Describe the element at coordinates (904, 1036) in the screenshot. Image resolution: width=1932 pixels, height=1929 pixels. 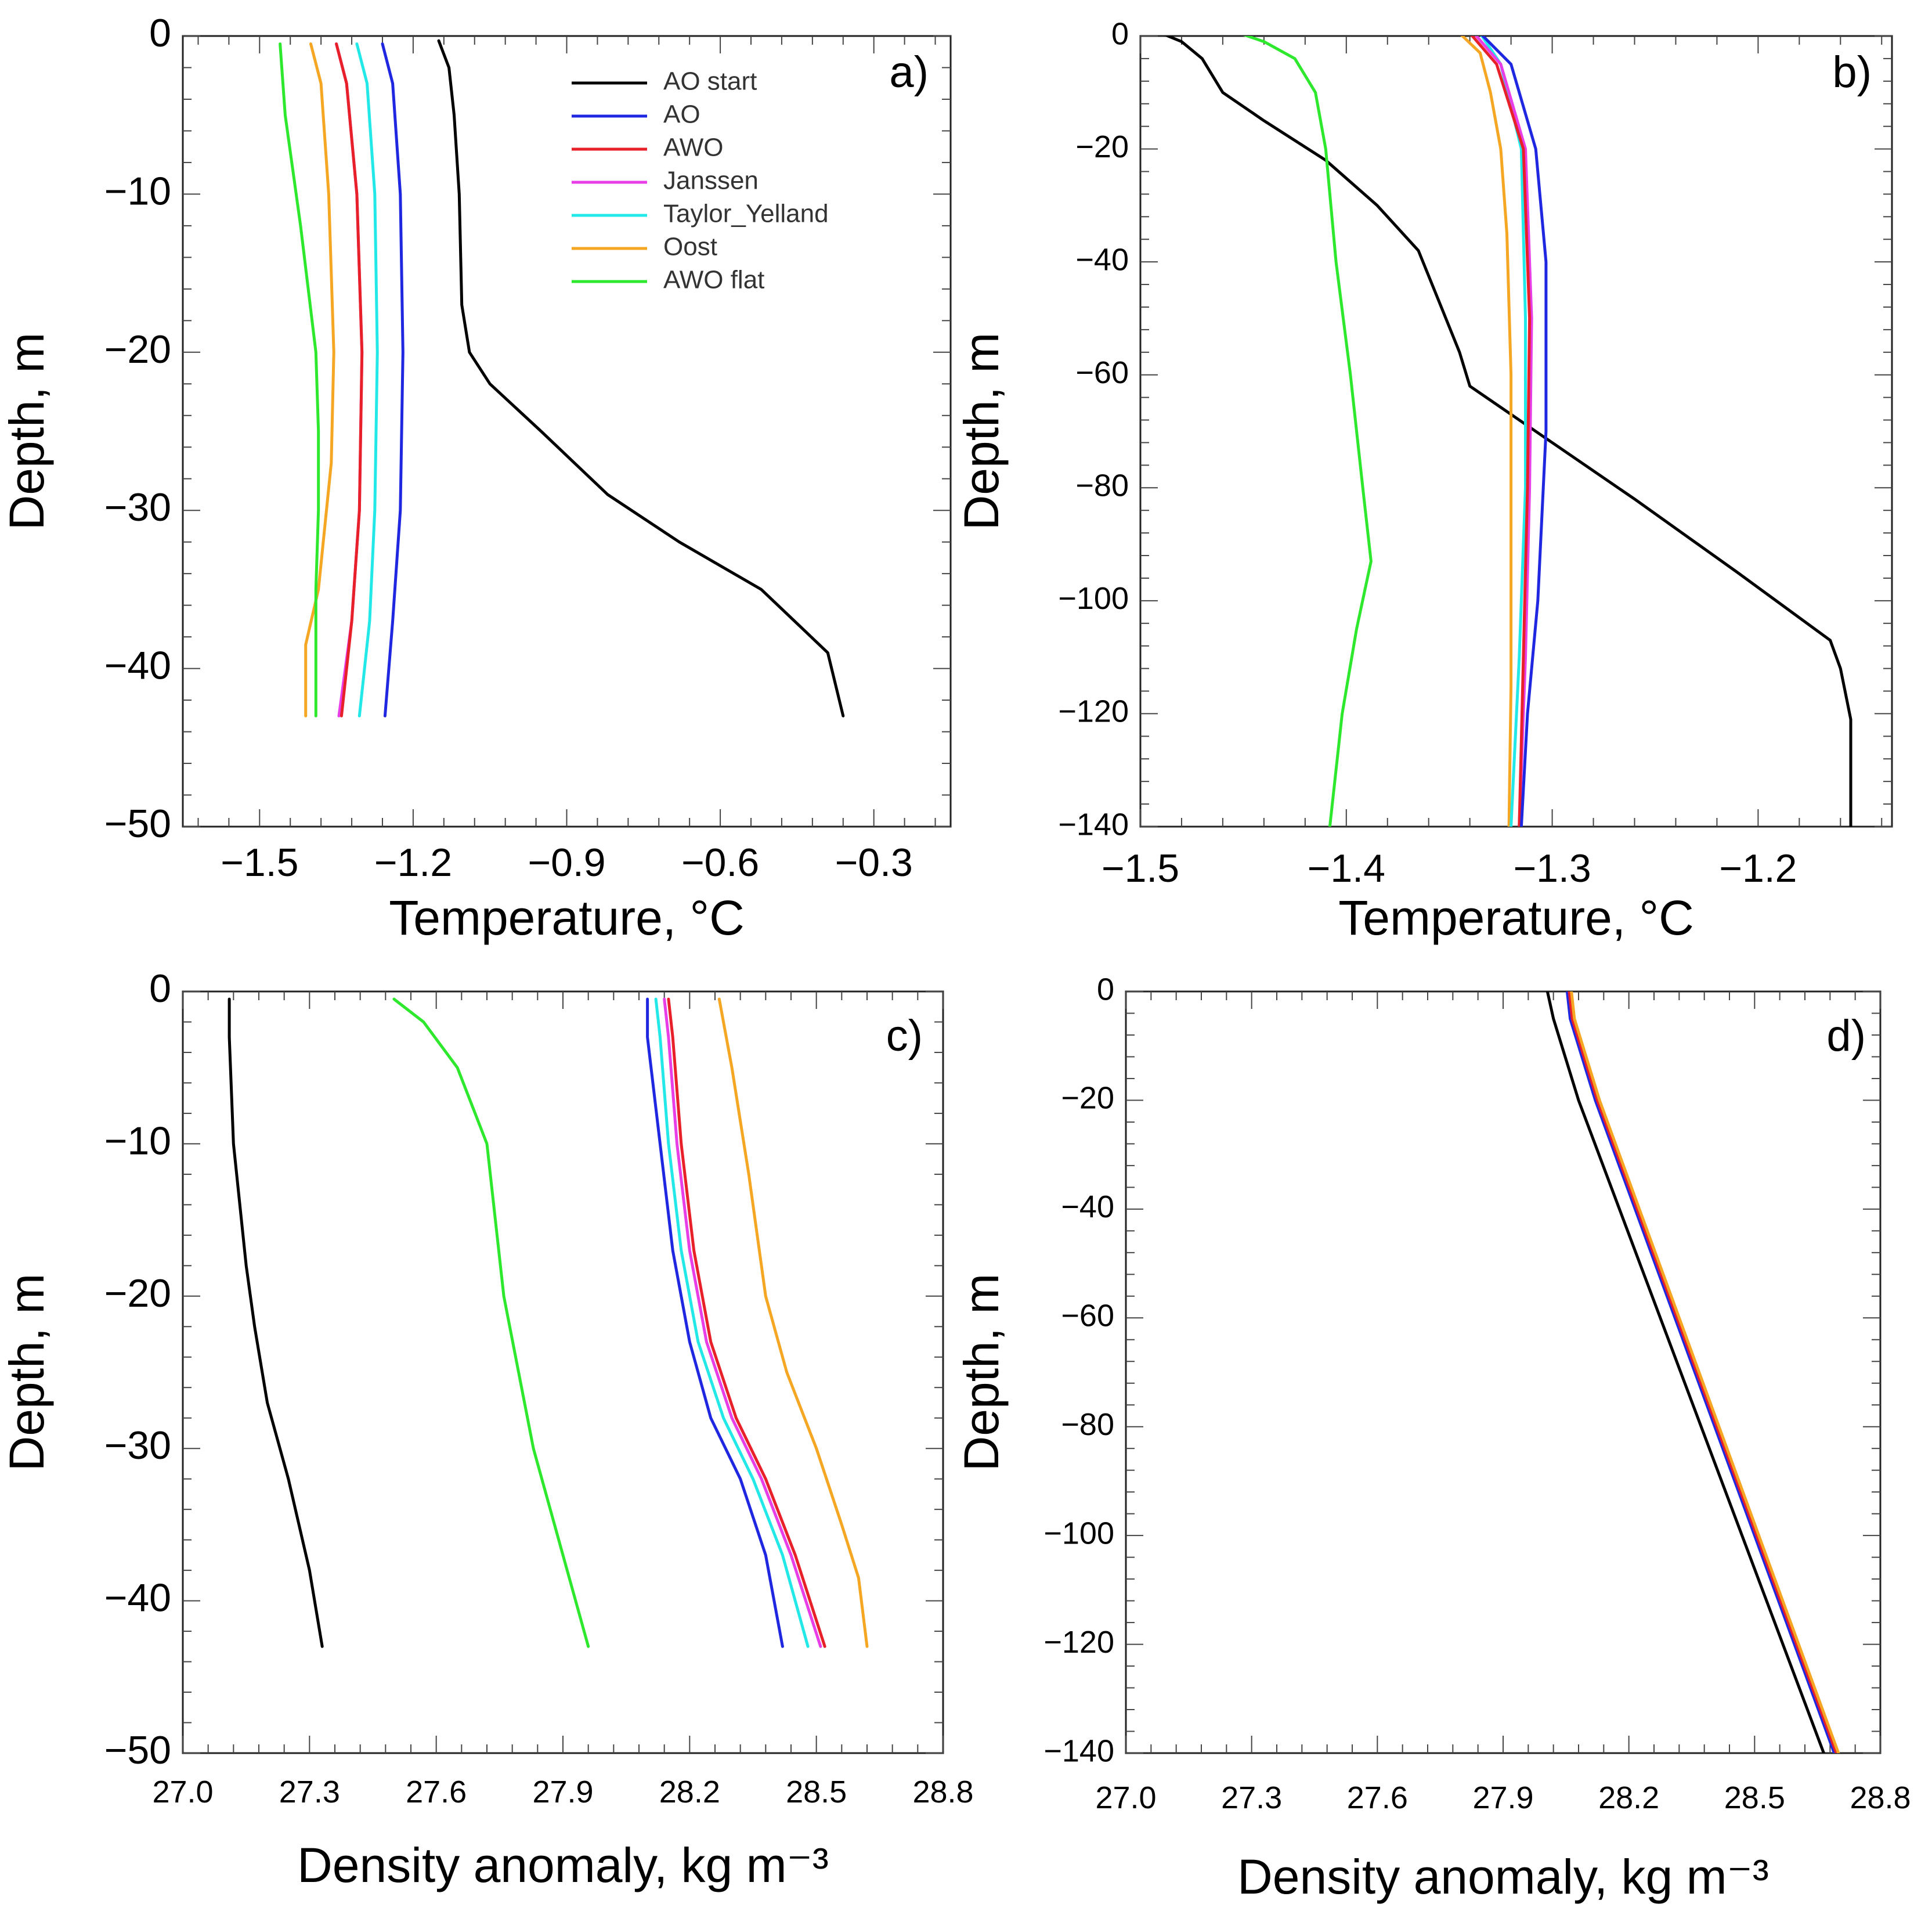
I see `panel-label: c)` at that location.